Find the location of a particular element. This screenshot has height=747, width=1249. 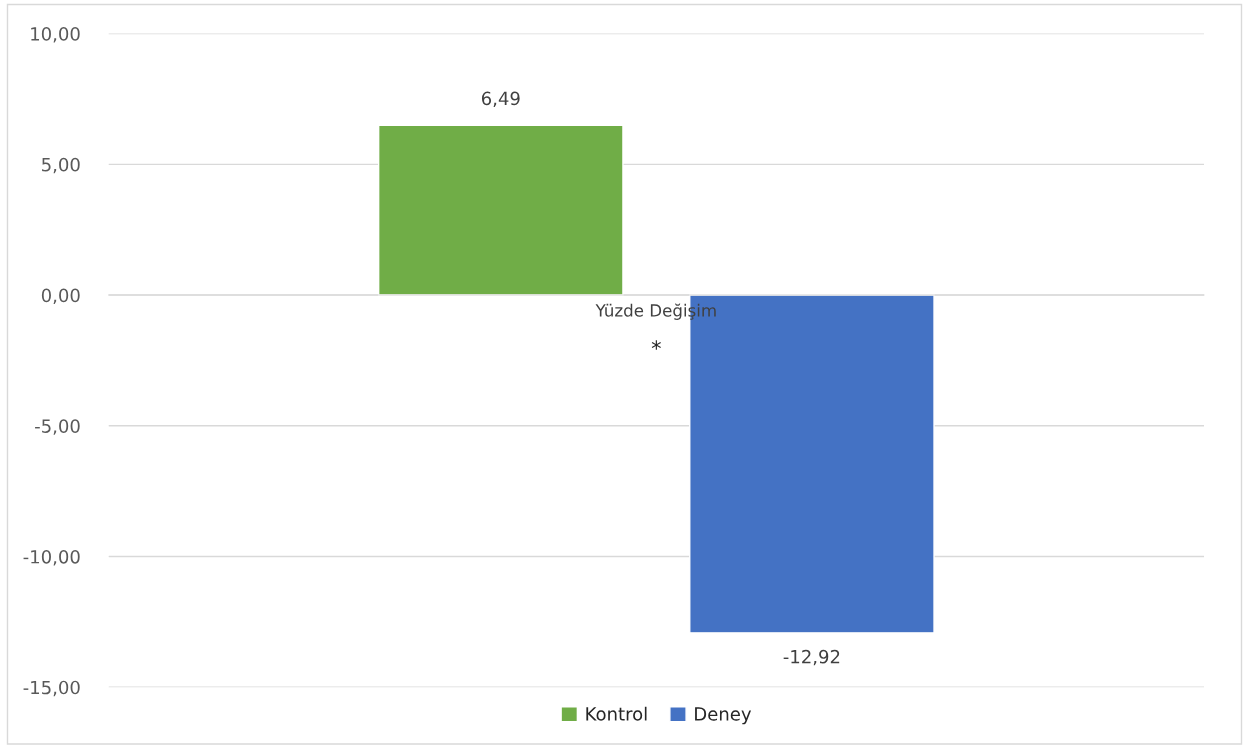

legend-label: Deney is located at coordinates (723, 716).